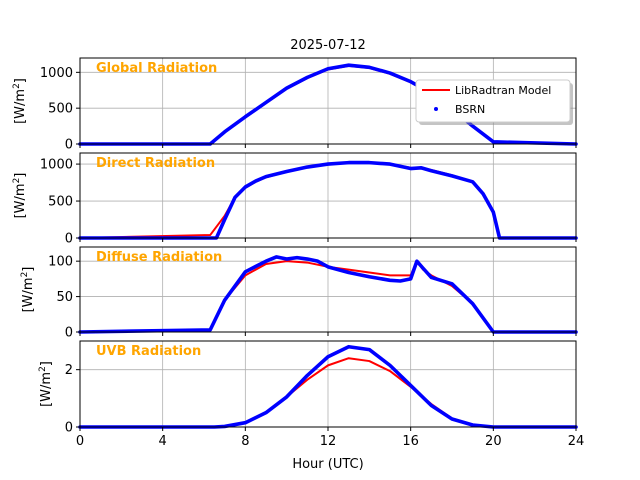 Image resolution: width=640 pixels, height=480 pixels. I want to click on x-tick-label: 0, so click(80, 441).